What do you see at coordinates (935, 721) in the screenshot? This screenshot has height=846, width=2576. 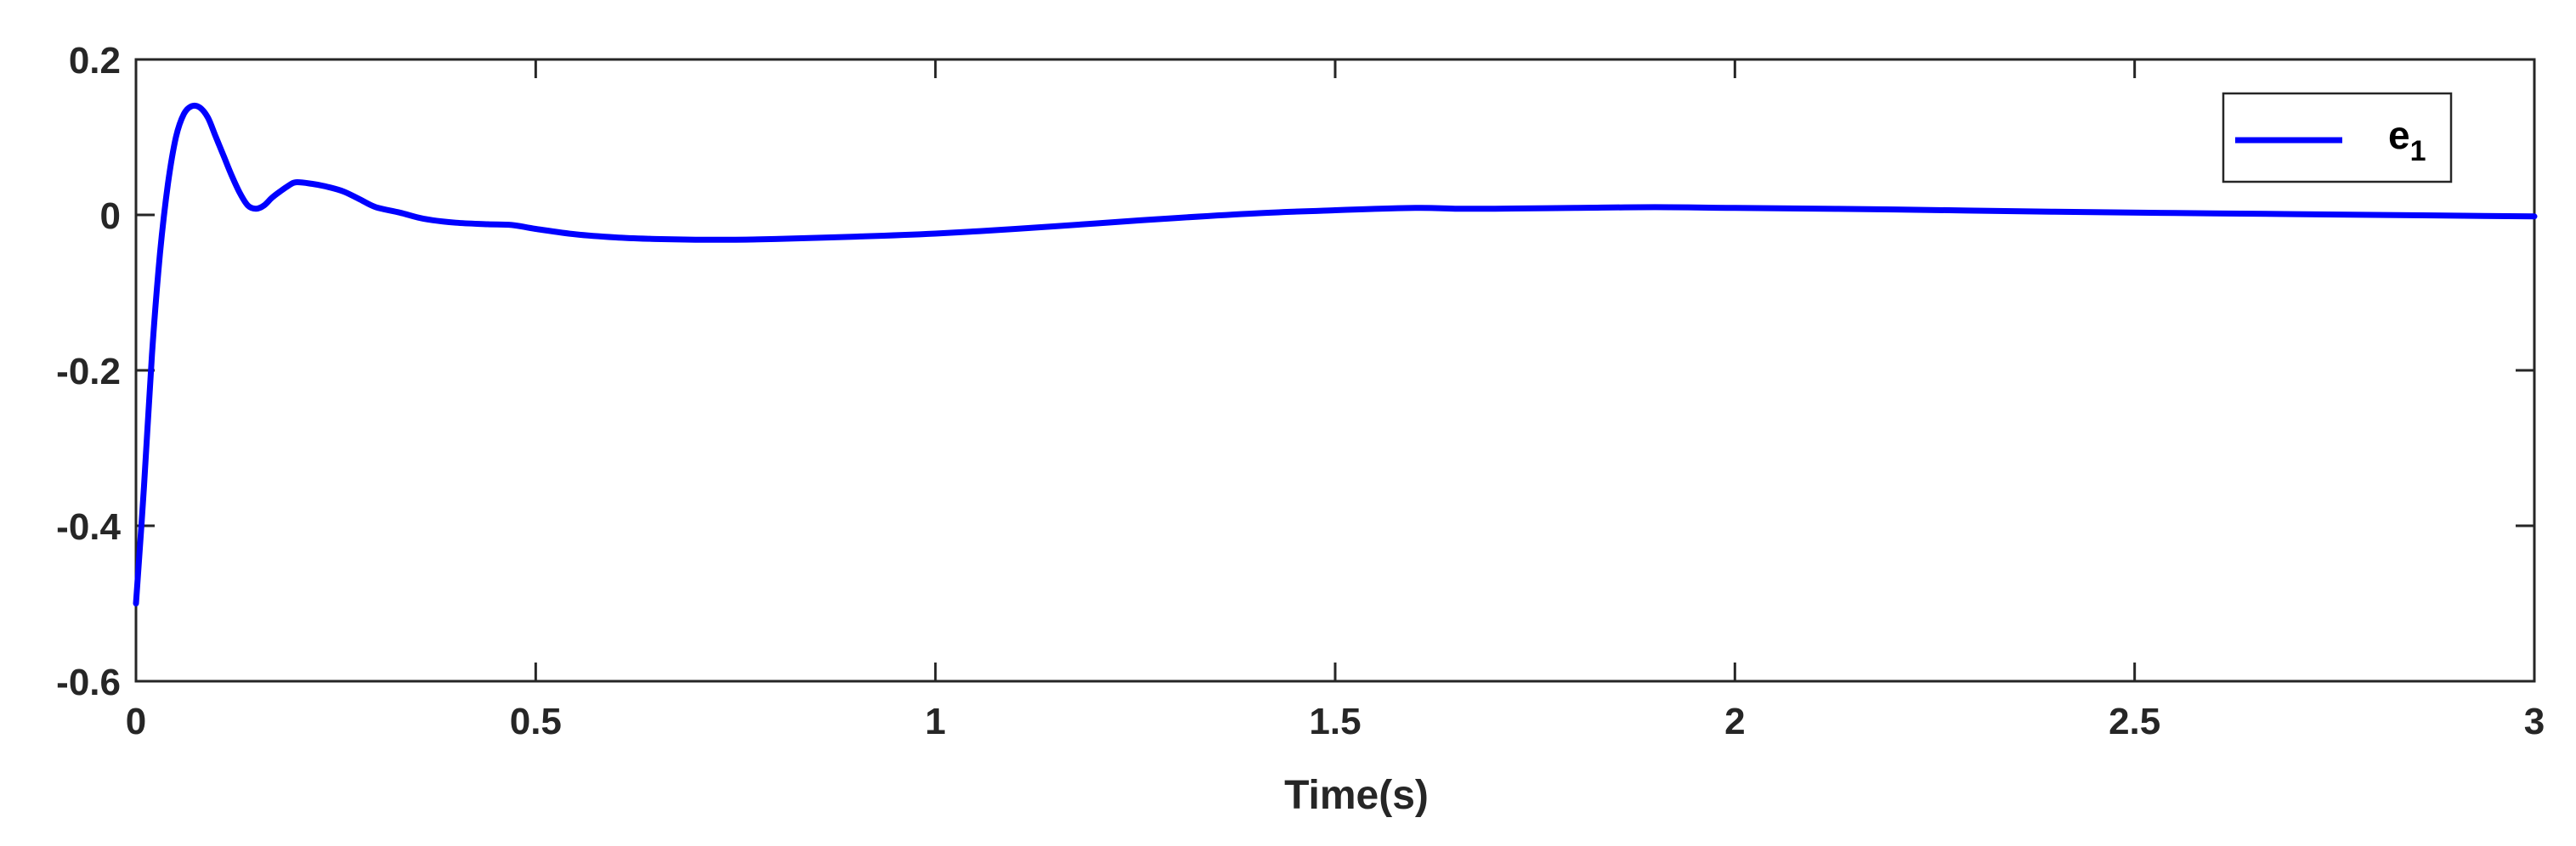 I see `x-tick-label: 1` at bounding box center [935, 721].